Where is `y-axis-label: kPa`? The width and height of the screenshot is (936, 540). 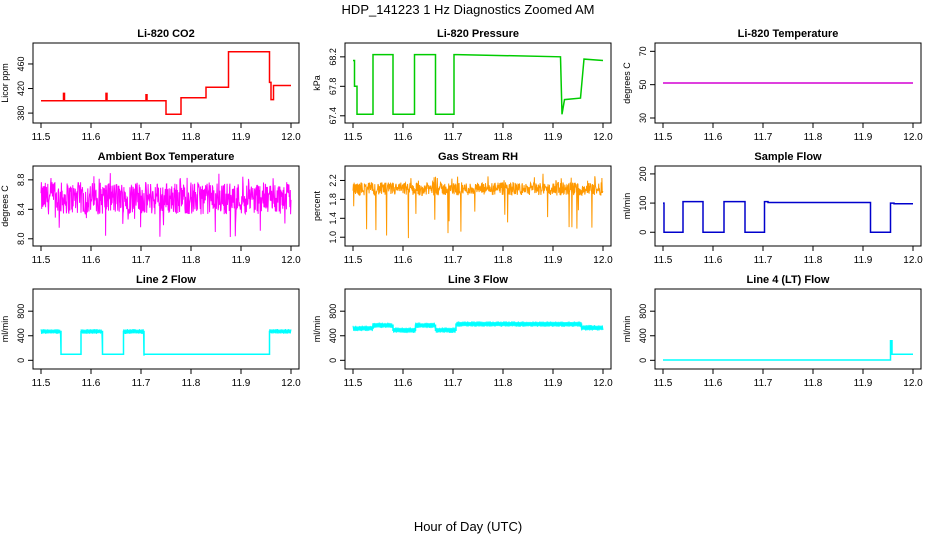 y-axis-label: kPa is located at coordinates (317, 83).